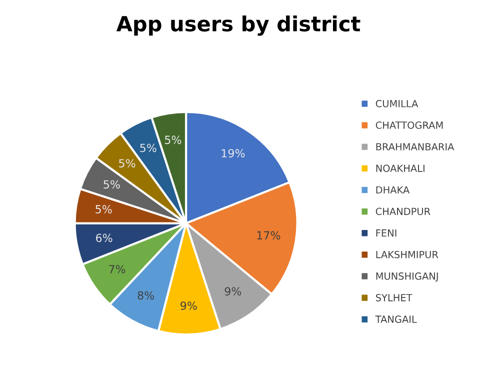 The height and width of the screenshot is (366, 477). I want to click on chart-title: App users by district, so click(238, 25).